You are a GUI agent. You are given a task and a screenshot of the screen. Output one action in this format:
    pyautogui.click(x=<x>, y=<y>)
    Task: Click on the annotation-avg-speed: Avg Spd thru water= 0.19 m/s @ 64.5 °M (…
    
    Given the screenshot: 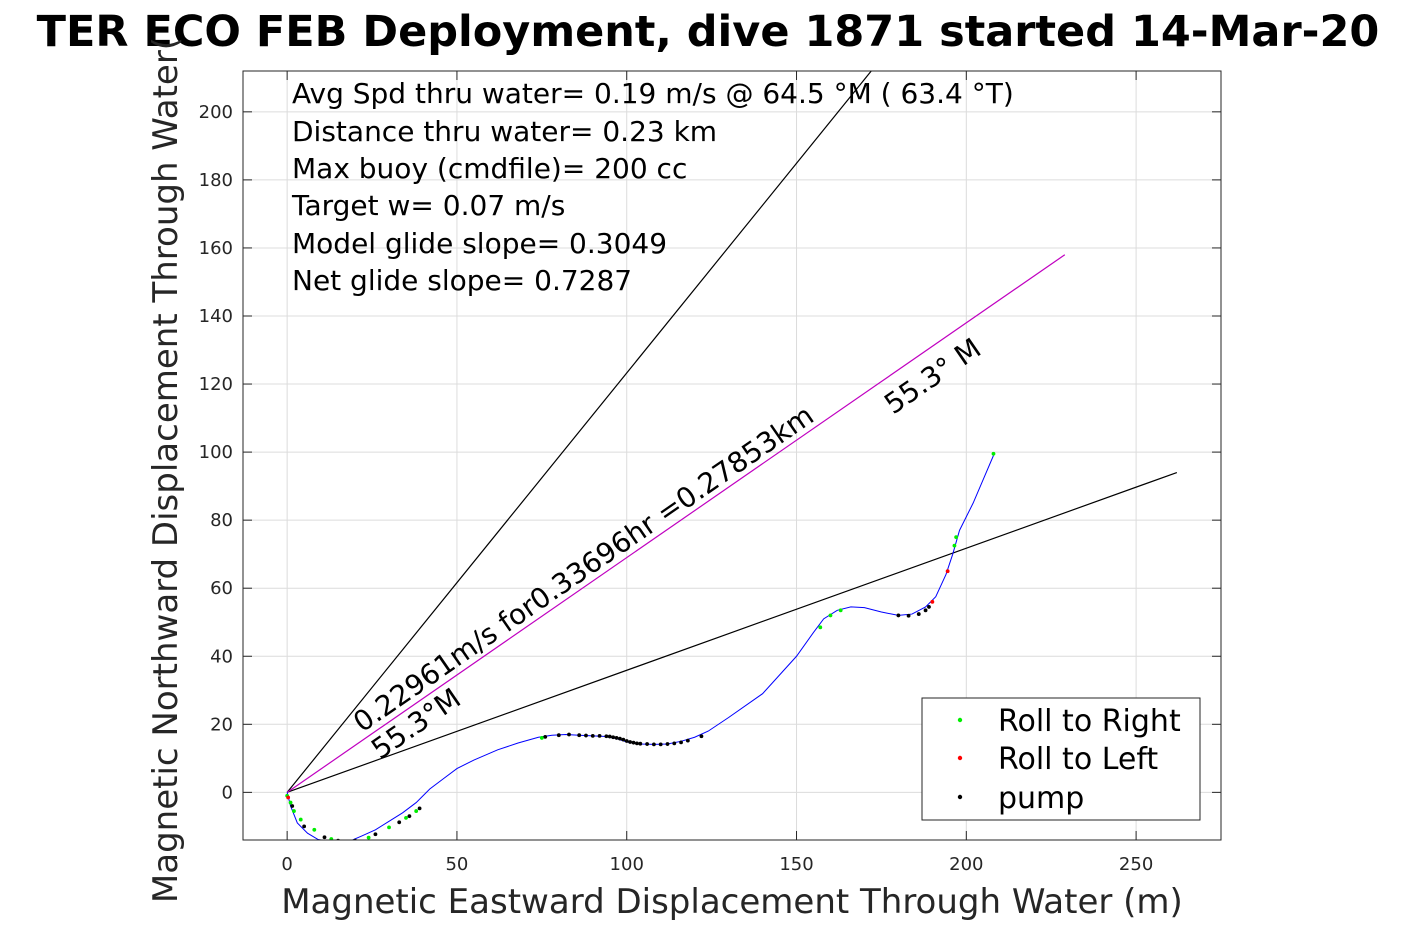 What is the action you would take?
    pyautogui.click(x=653, y=93)
    